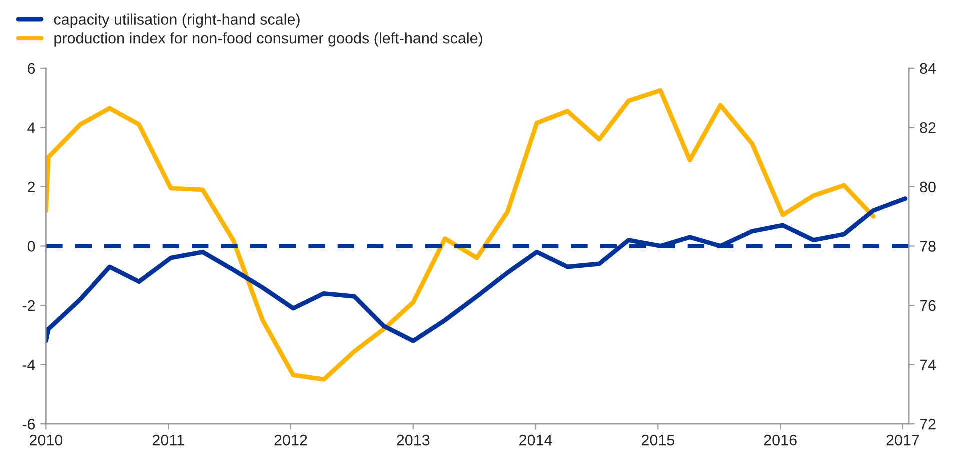  I want to click on y2-tick-label: 84, so click(928, 68).